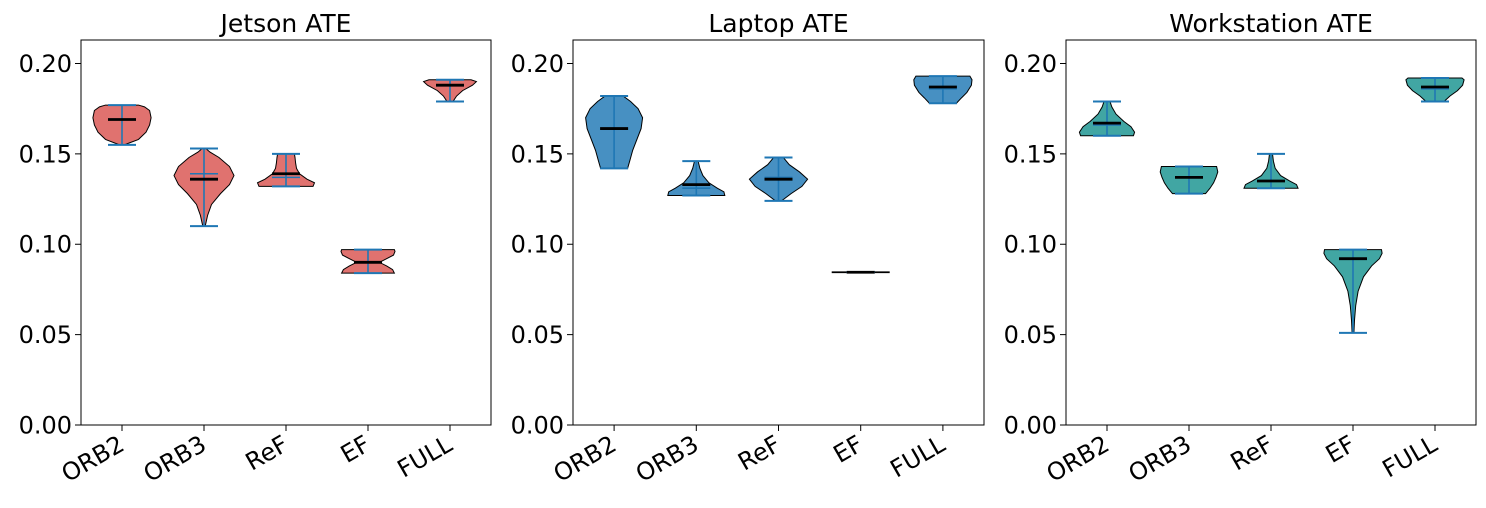 The width and height of the screenshot is (1486, 508). I want to click on chart-title: Jetson ATE, so click(285, 23).